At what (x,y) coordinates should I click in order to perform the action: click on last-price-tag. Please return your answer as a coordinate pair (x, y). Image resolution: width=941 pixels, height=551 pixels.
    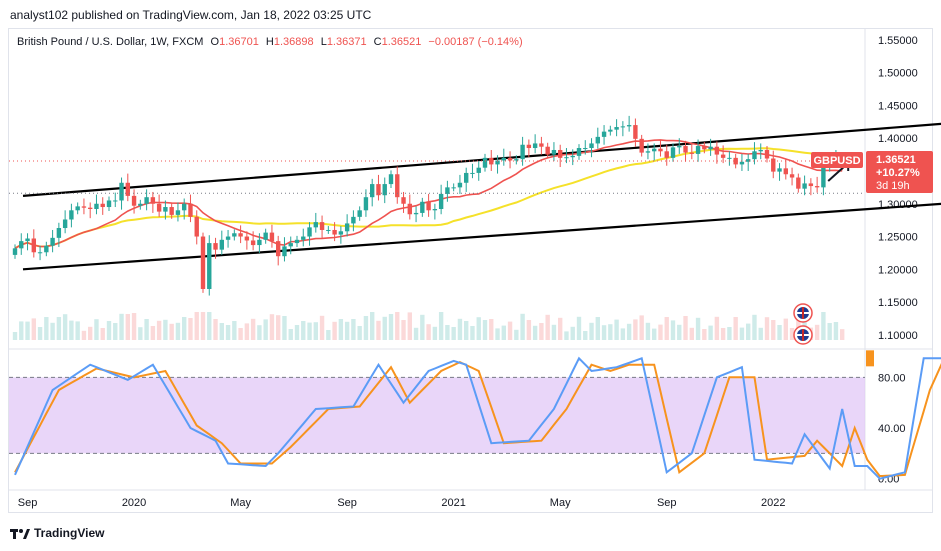
    Looking at the image, I should click on (899, 172).